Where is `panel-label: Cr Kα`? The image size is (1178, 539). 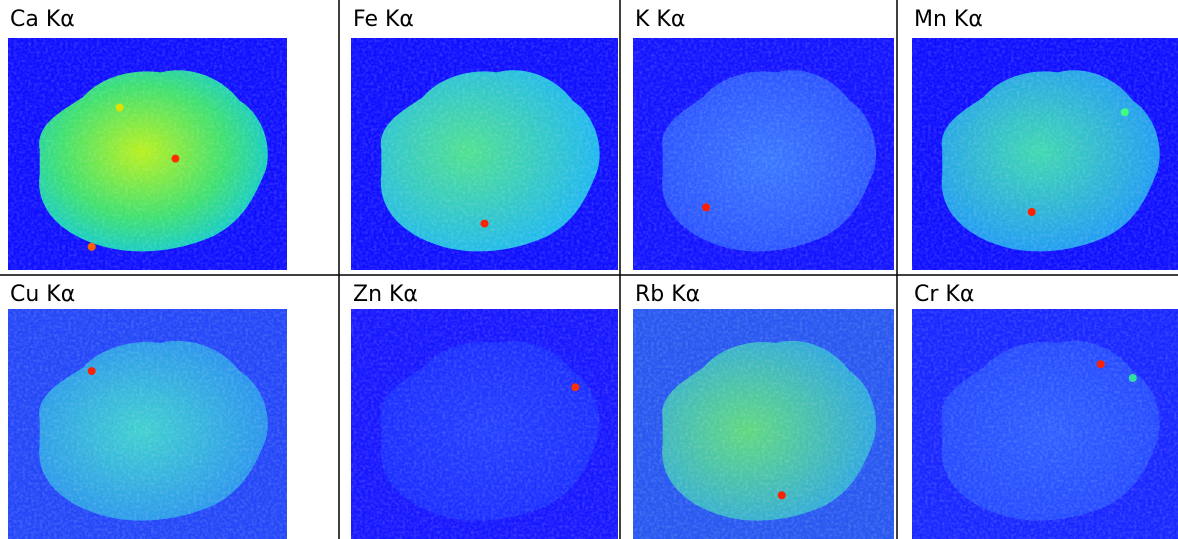 panel-label: Cr Kα is located at coordinates (944, 294).